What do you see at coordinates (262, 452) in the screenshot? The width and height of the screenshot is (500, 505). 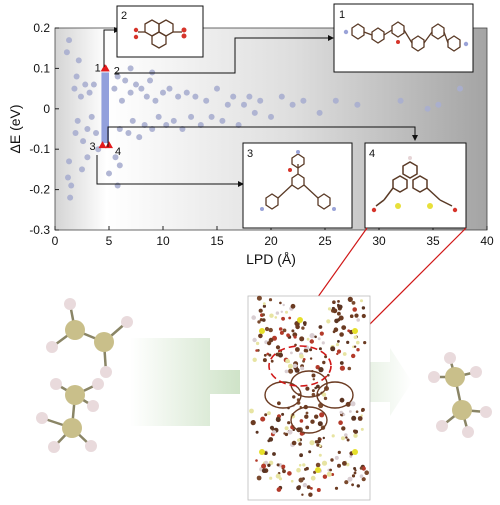 I see `sulfur-atom` at bounding box center [262, 452].